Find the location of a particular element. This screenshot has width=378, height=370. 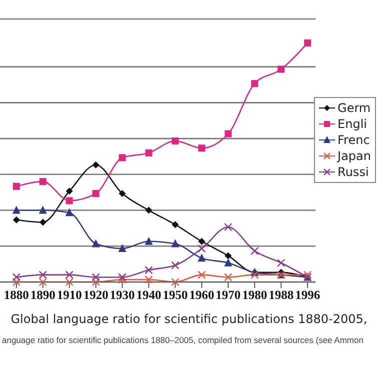

legend-label: Russi is located at coordinates (353, 172).